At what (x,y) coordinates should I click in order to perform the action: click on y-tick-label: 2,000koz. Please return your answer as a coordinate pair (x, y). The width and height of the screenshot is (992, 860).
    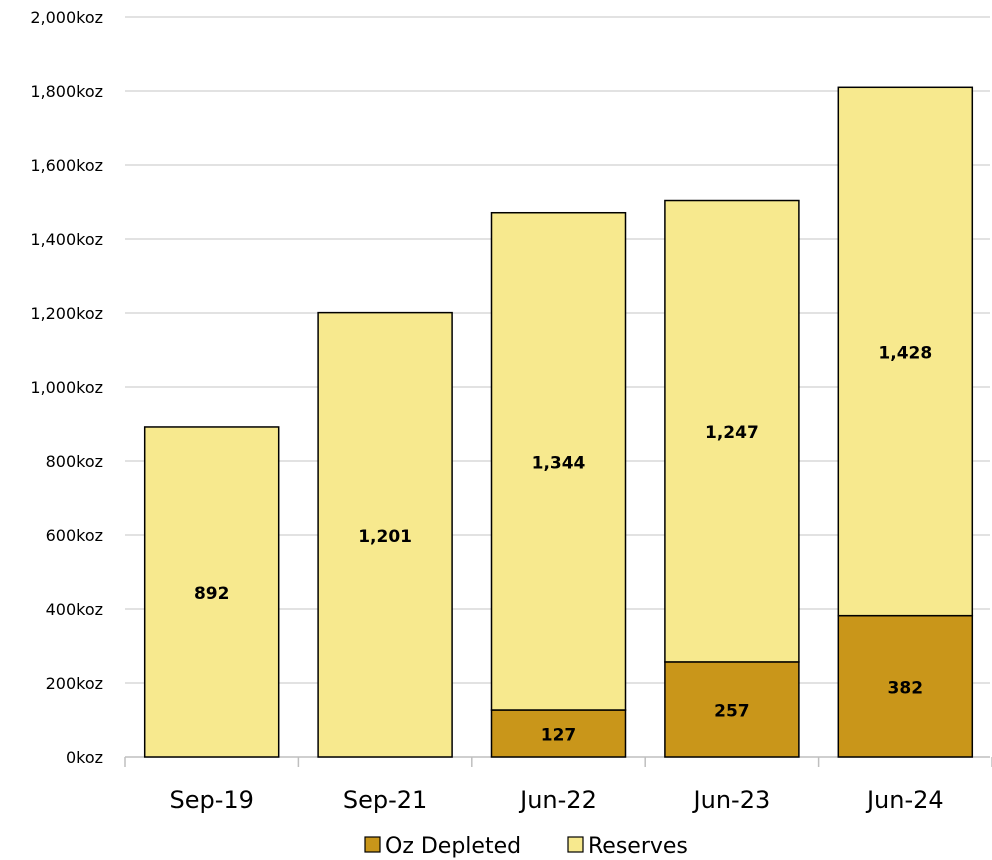
    Looking at the image, I should click on (66, 17).